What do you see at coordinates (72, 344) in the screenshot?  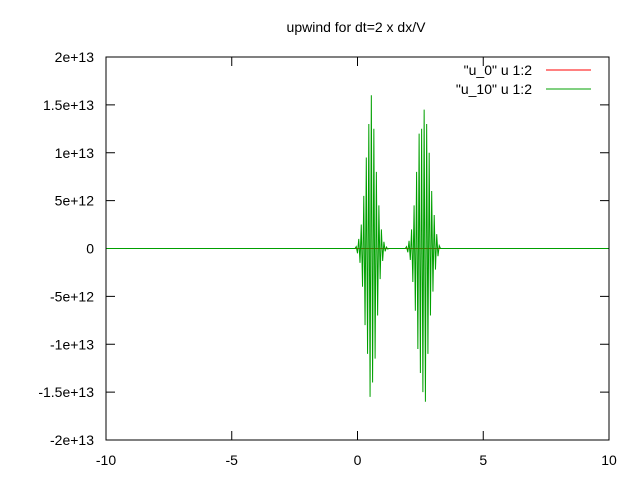 I see `y-tick-label: -1e+13` at bounding box center [72, 344].